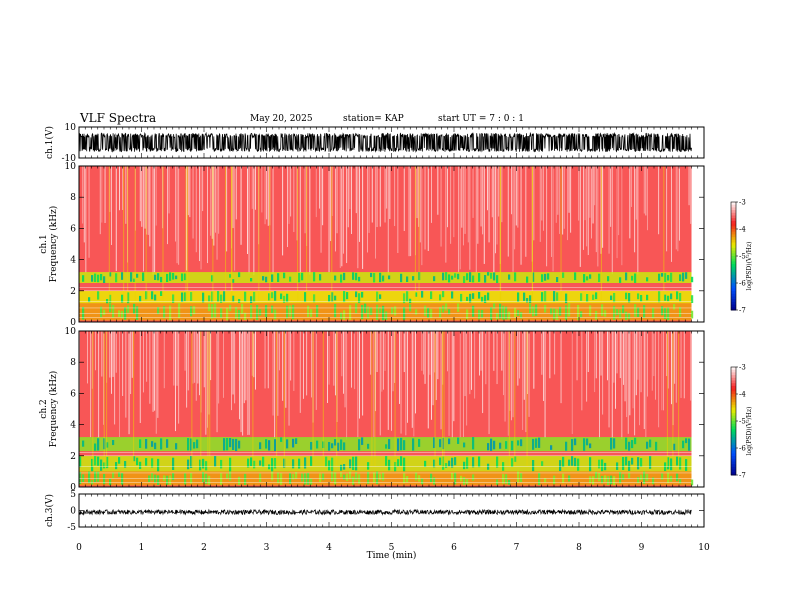 Image resolution: width=792 pixels, height=612 pixels. I want to click on ch3-waveform-trace, so click(385, 512).